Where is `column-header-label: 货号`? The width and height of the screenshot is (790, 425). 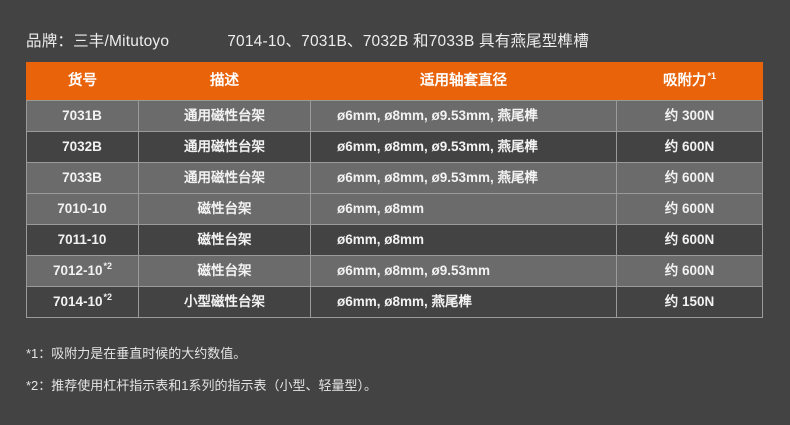
column-header-label: 货号 is located at coordinates (82, 80).